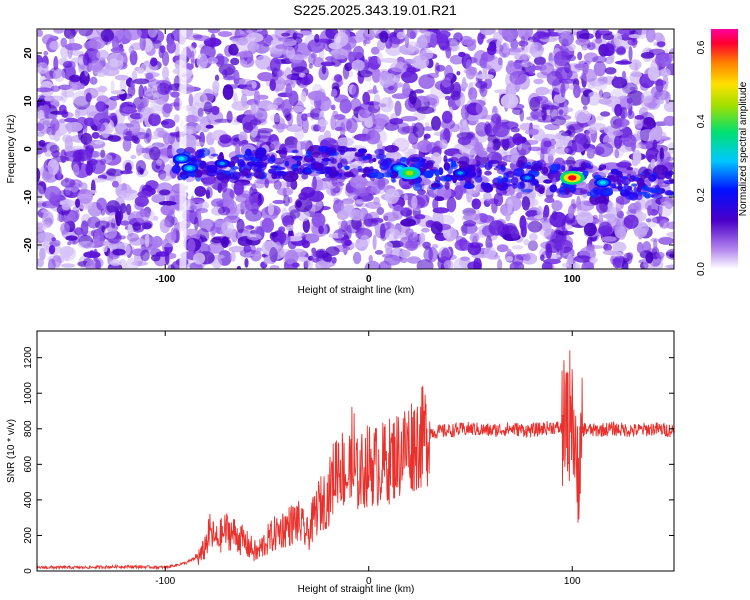 The height and width of the screenshot is (600, 750). Describe the element at coordinates (572, 279) in the screenshot. I see `x-tick-label: 100` at that location.